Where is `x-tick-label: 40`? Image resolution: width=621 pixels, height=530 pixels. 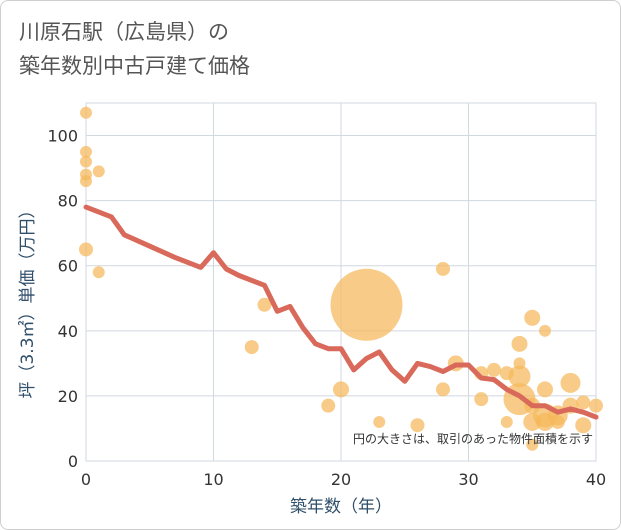 x-tick-label: 40 is located at coordinates (596, 479).